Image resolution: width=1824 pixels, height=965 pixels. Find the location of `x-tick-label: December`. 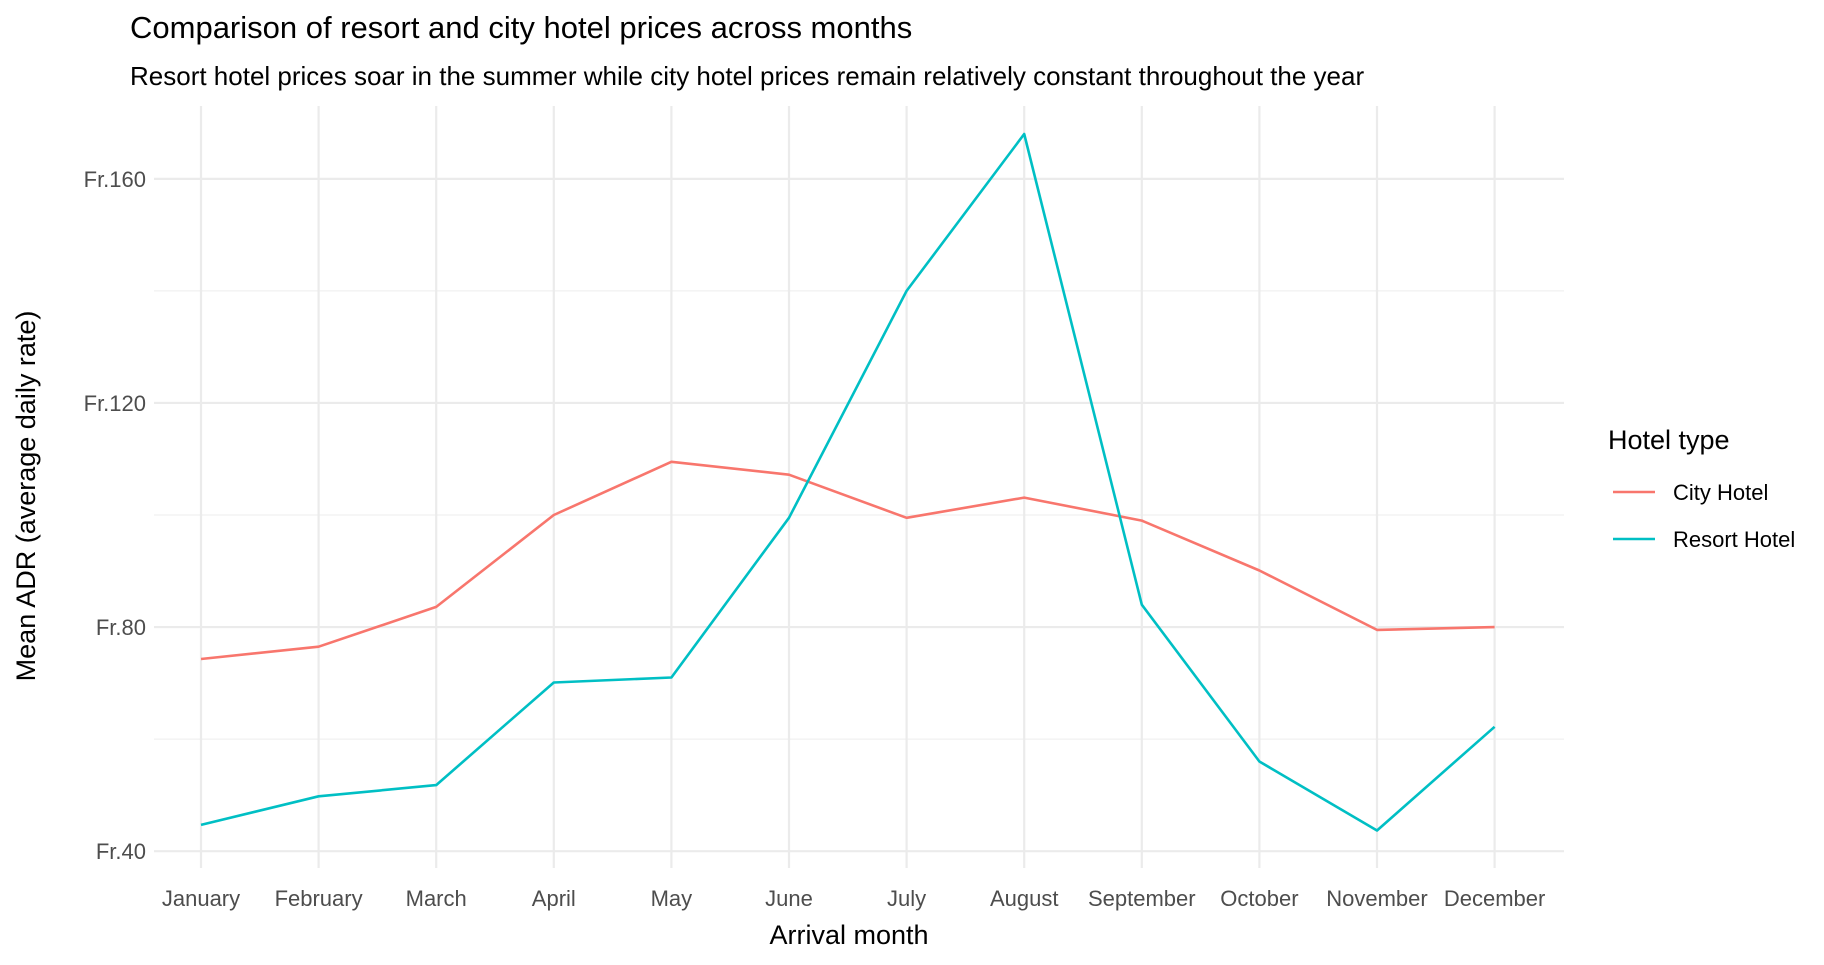

x-tick-label: December is located at coordinates (1494, 898).